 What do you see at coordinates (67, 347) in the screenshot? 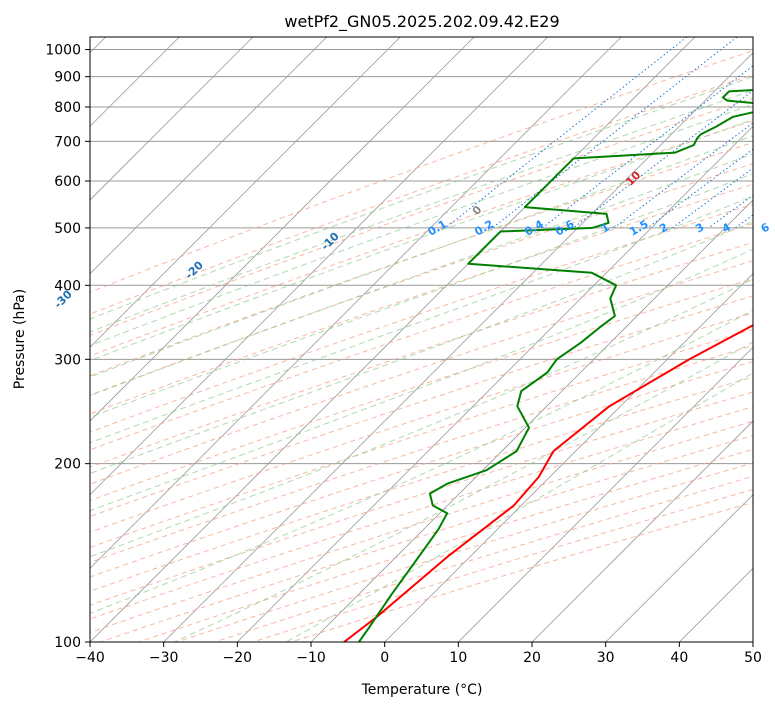
I see `y-axis-ticks: 100 200 300 400 500 600 700 800 900 1000` at bounding box center [67, 347].